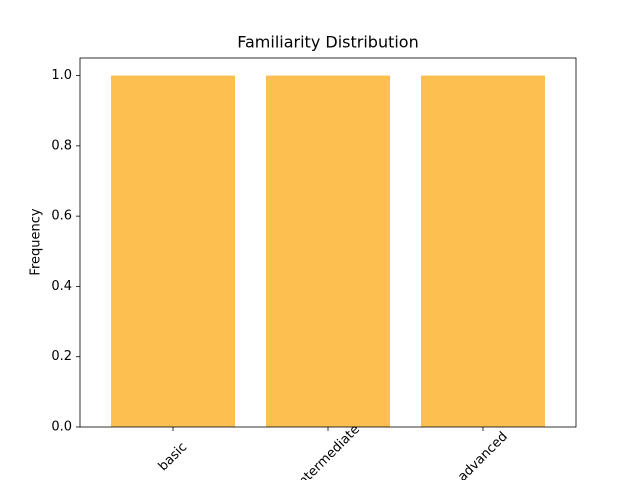 The image size is (640, 480). I want to click on y-tick-label: 0.4, so click(61, 286).